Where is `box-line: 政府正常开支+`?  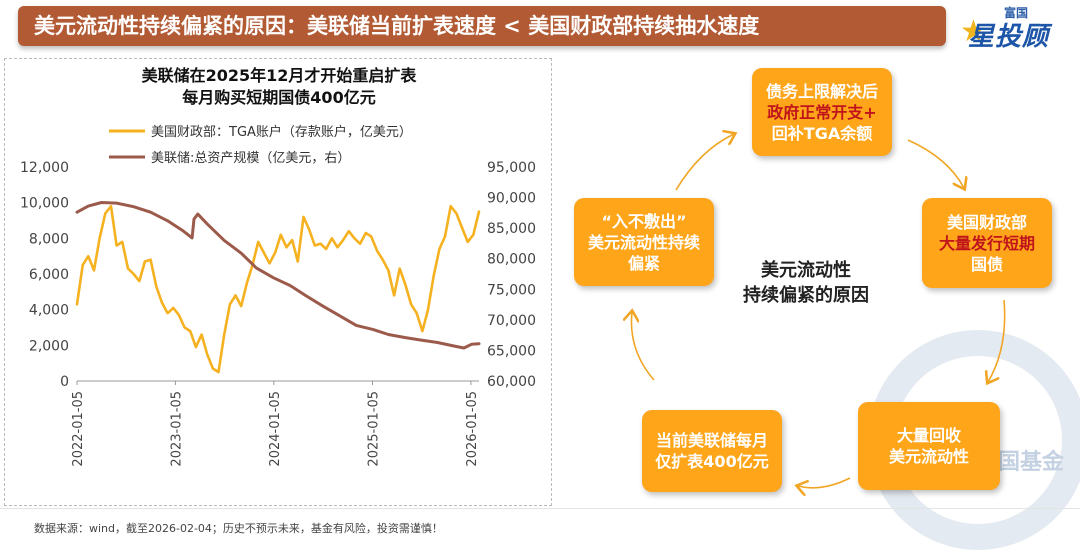
box-line: 政府正常开支+ is located at coordinates (822, 112).